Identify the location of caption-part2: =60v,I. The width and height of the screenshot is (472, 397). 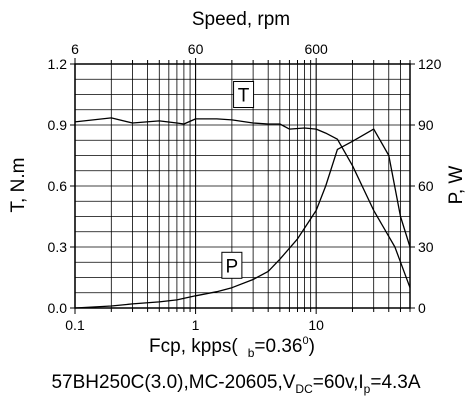
(338, 382).